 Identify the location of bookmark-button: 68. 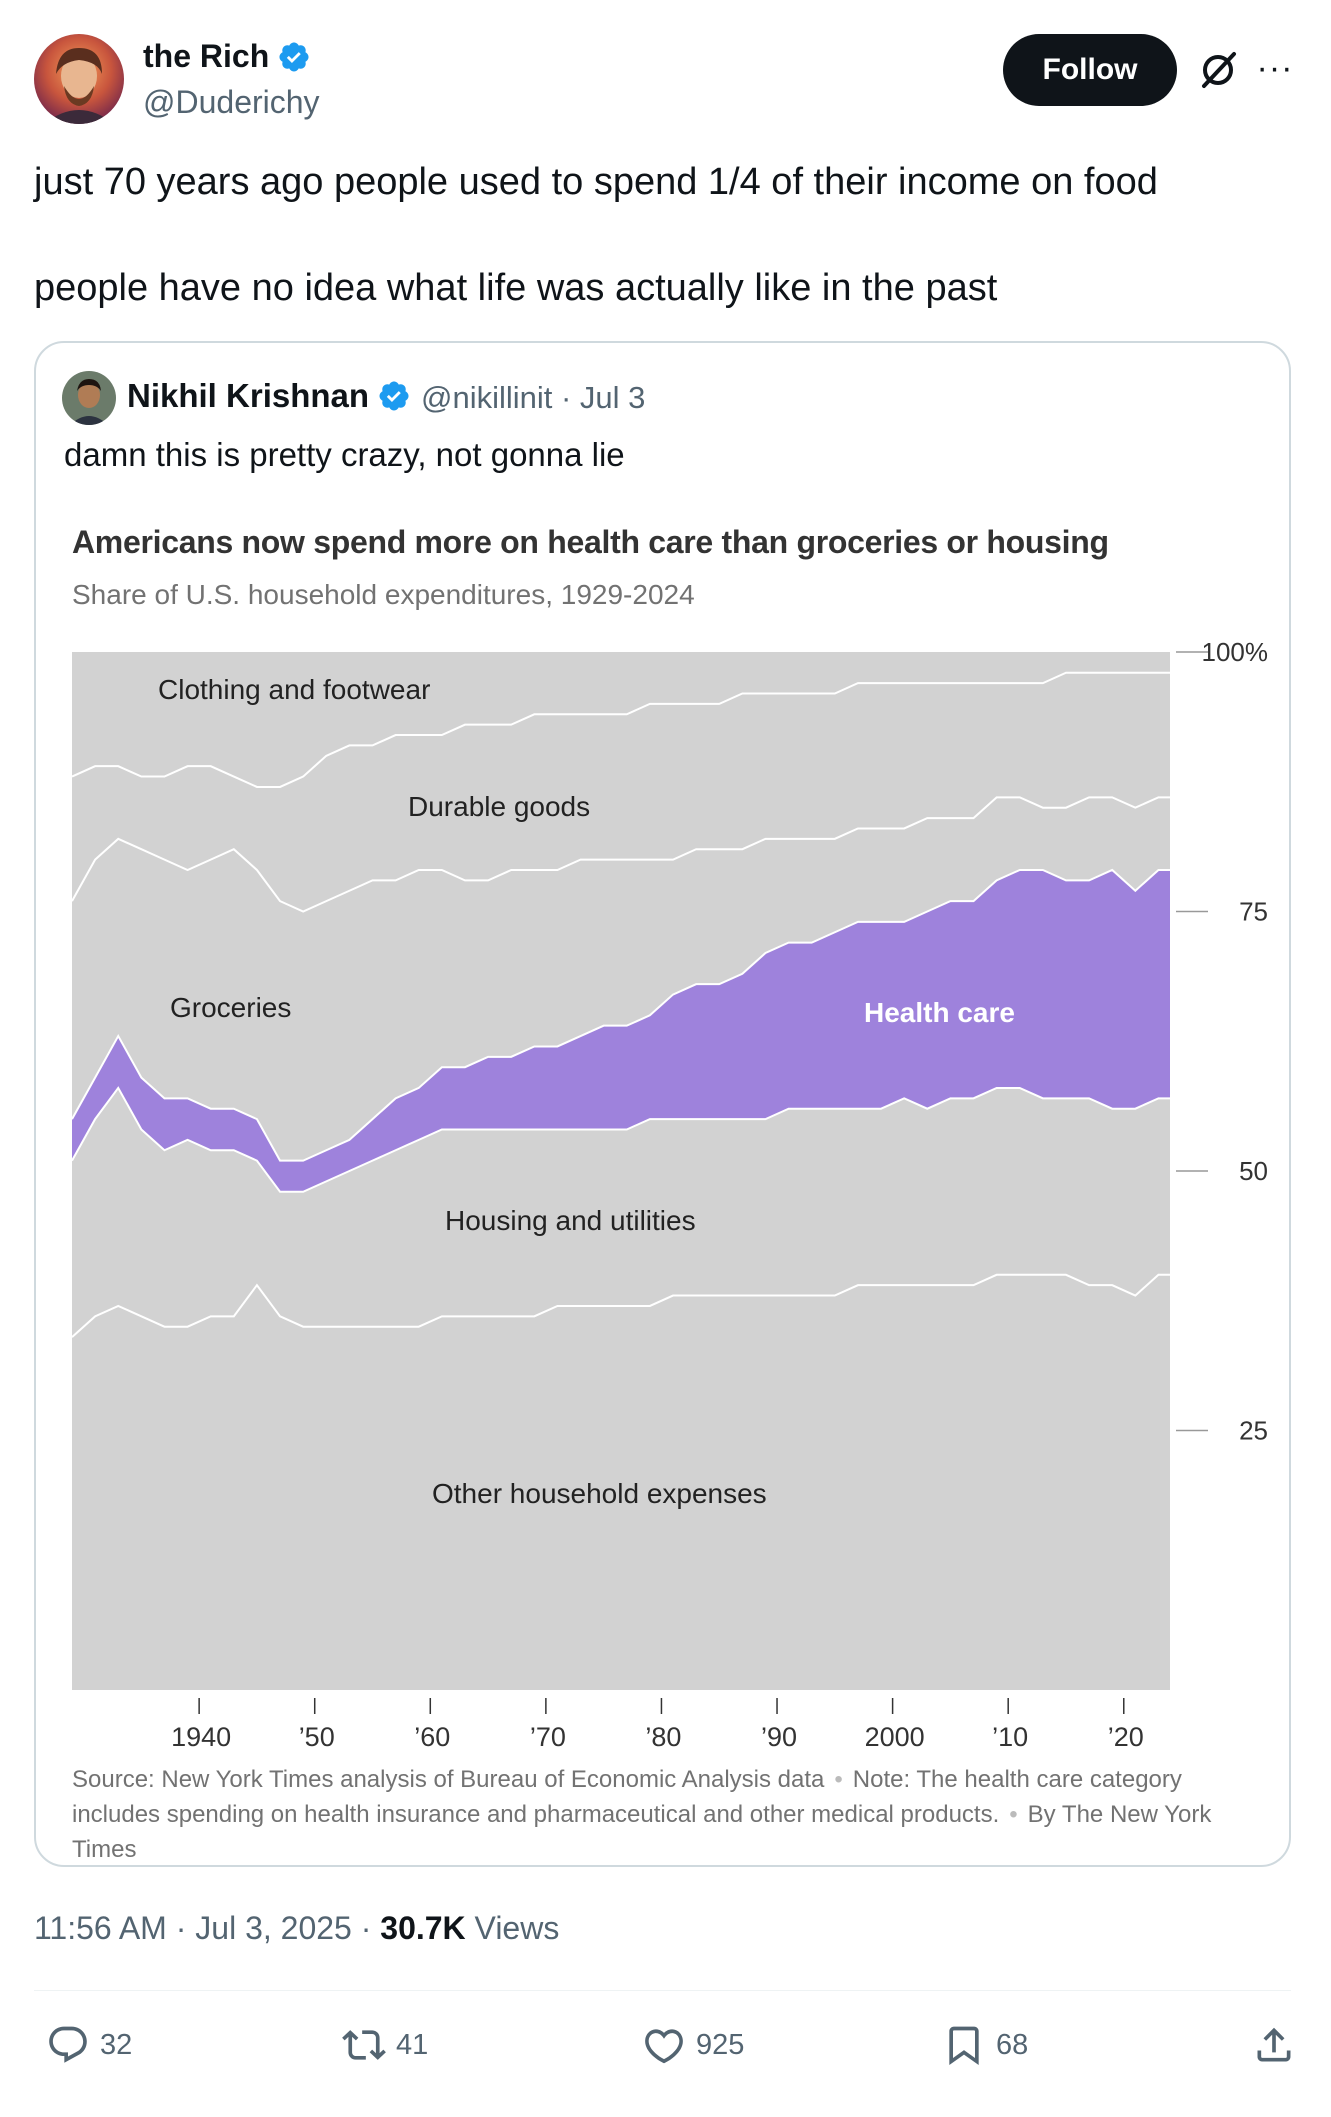
(985, 2045).